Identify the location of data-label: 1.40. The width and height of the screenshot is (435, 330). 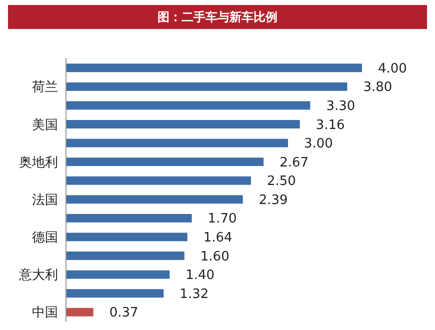
(200, 276).